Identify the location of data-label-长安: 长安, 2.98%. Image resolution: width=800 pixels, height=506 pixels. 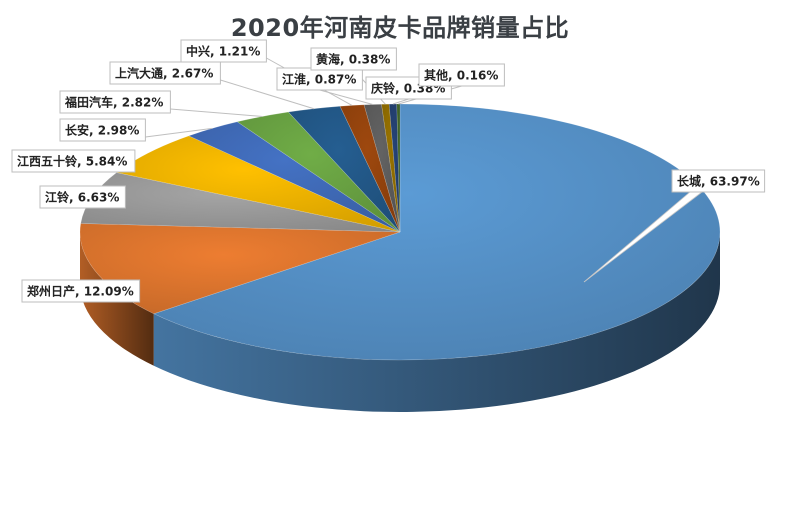
(102, 130).